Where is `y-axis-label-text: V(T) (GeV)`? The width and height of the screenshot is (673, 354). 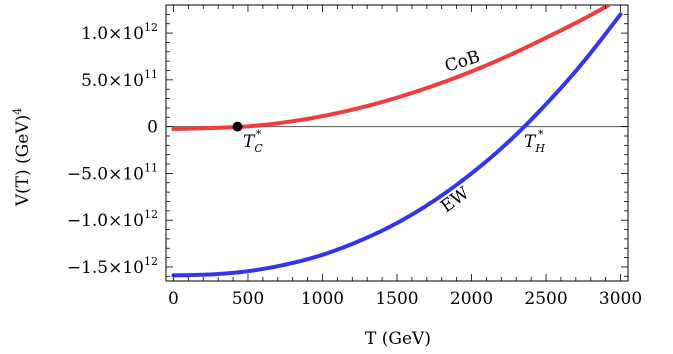 y-axis-label-text: V(T) (GeV) is located at coordinates (23, 161).